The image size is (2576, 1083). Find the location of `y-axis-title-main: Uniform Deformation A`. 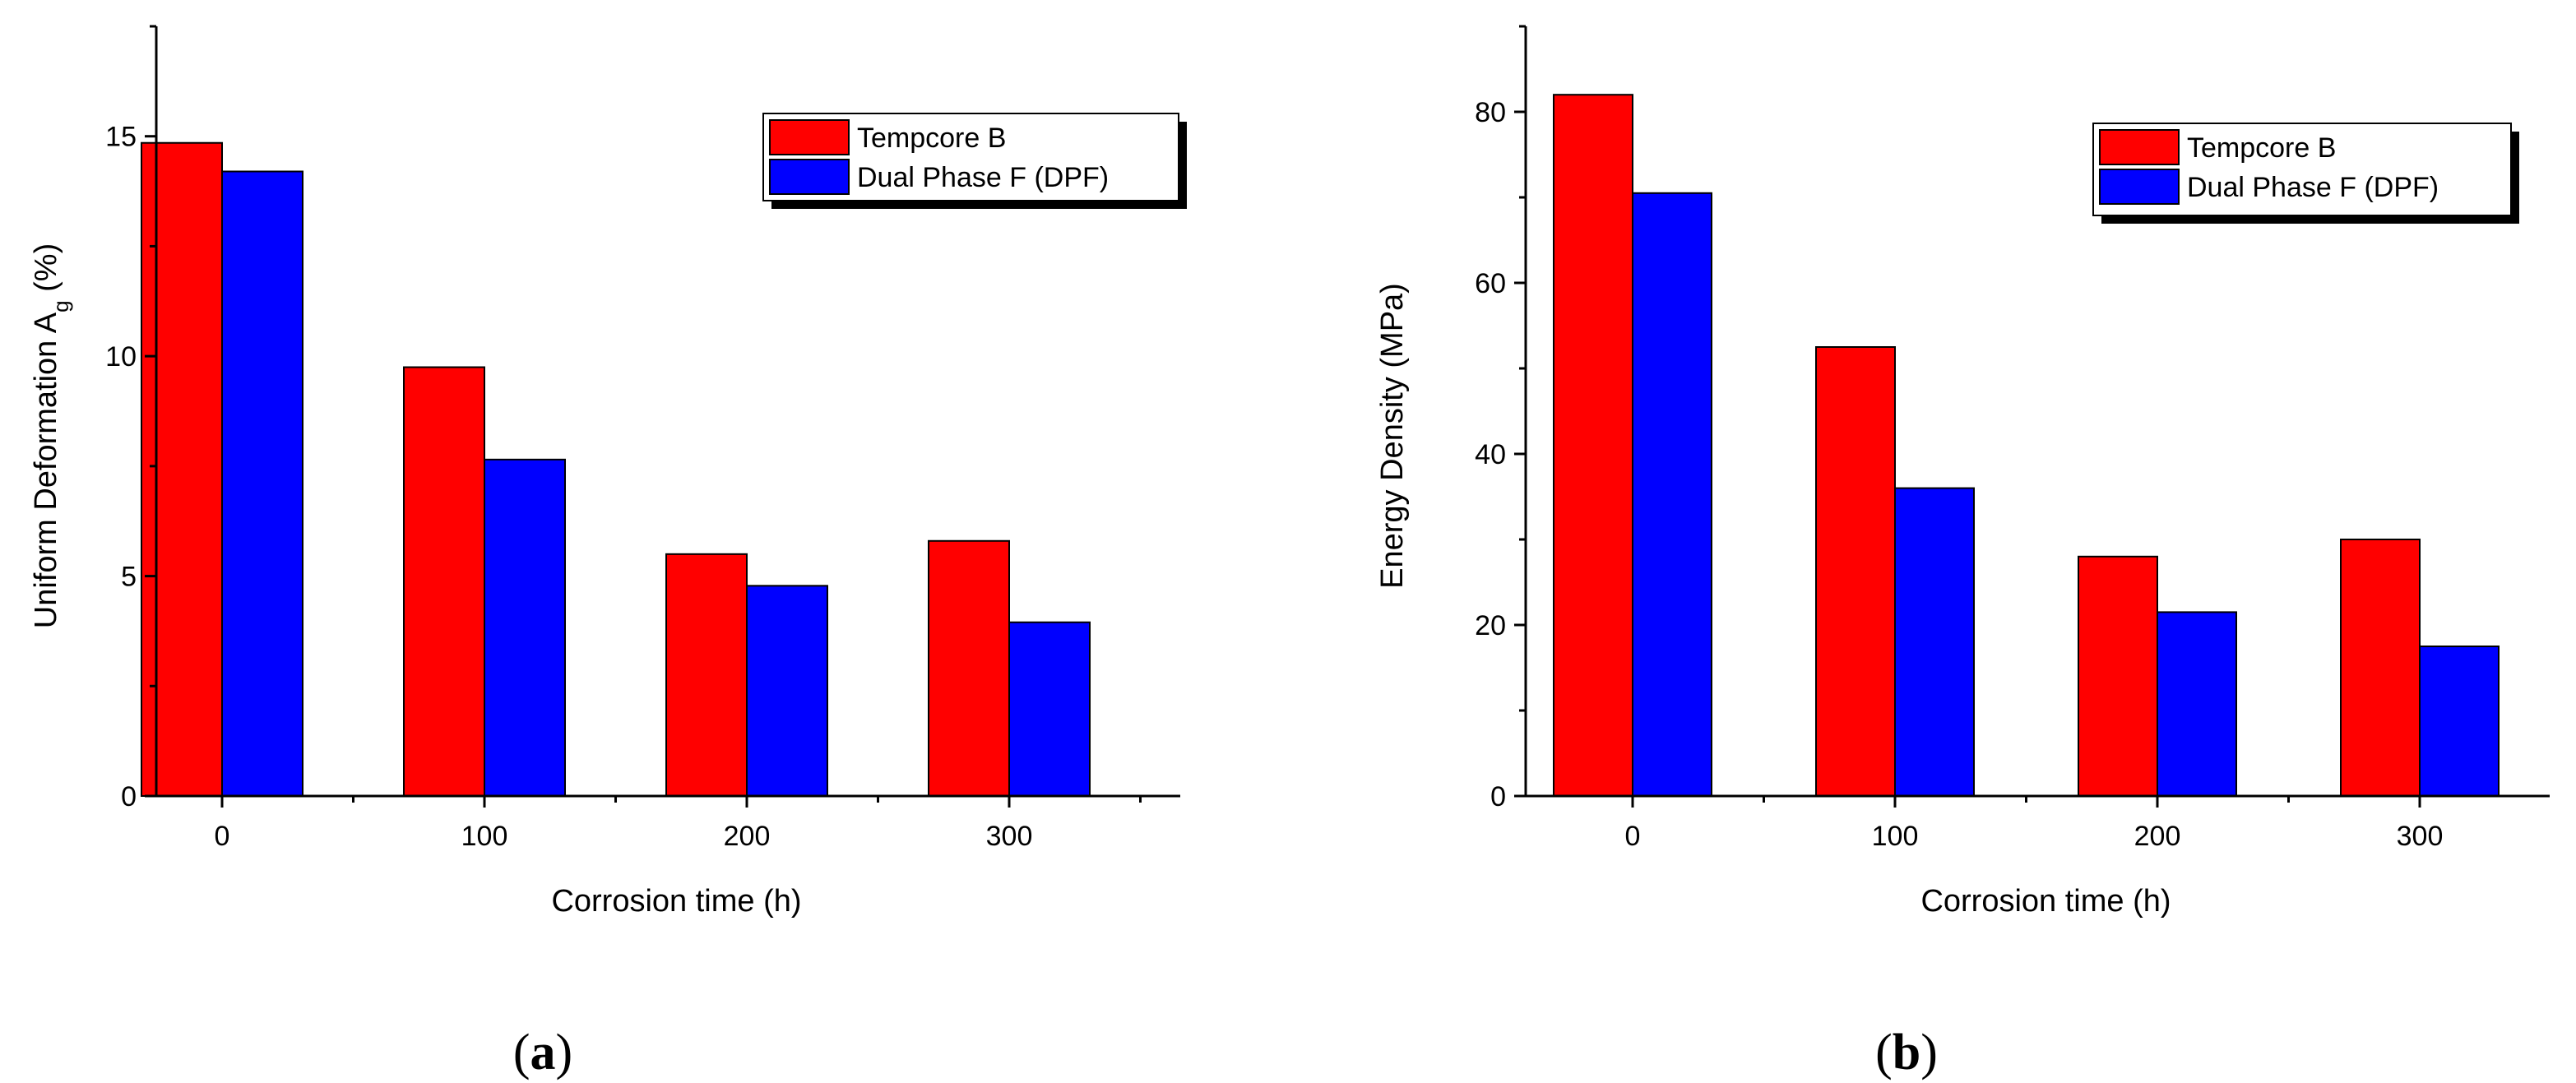

y-axis-title-main: Uniform Deformation A is located at coordinates (46, 470).